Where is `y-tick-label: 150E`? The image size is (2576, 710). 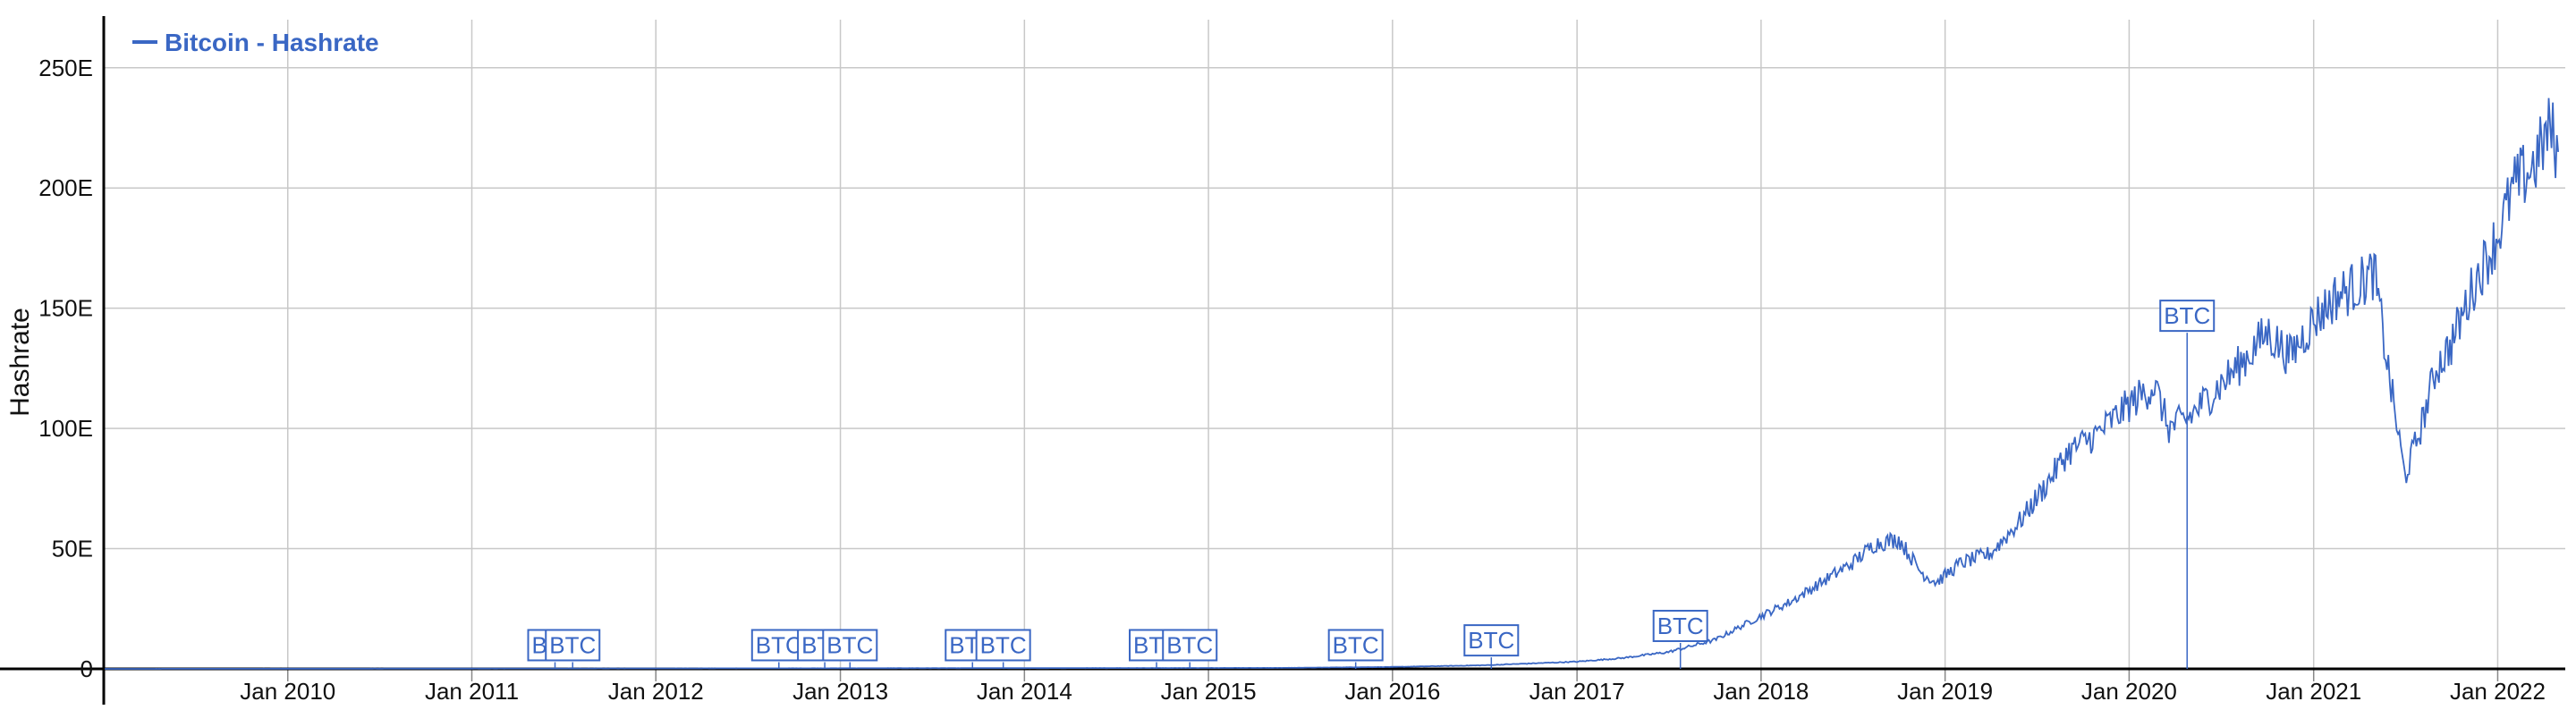 y-tick-label: 150E is located at coordinates (65, 308).